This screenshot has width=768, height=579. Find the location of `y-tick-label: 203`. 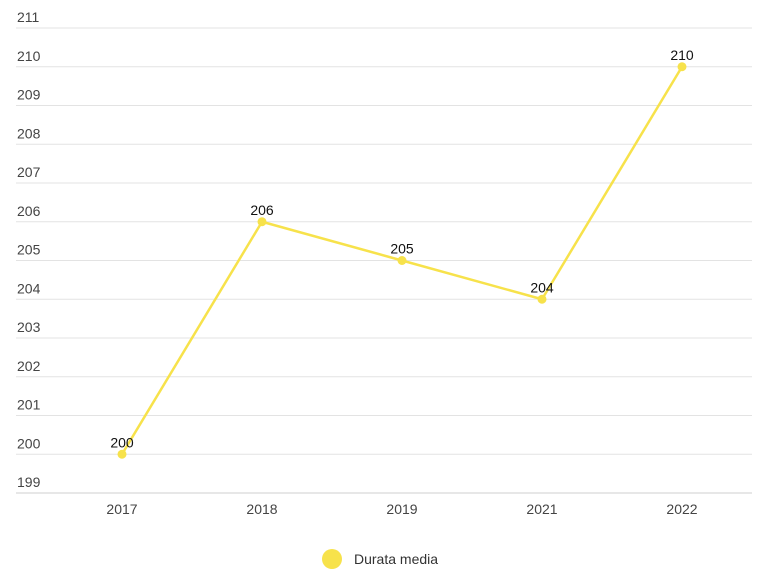

y-tick-label: 203 is located at coordinates (29, 327).